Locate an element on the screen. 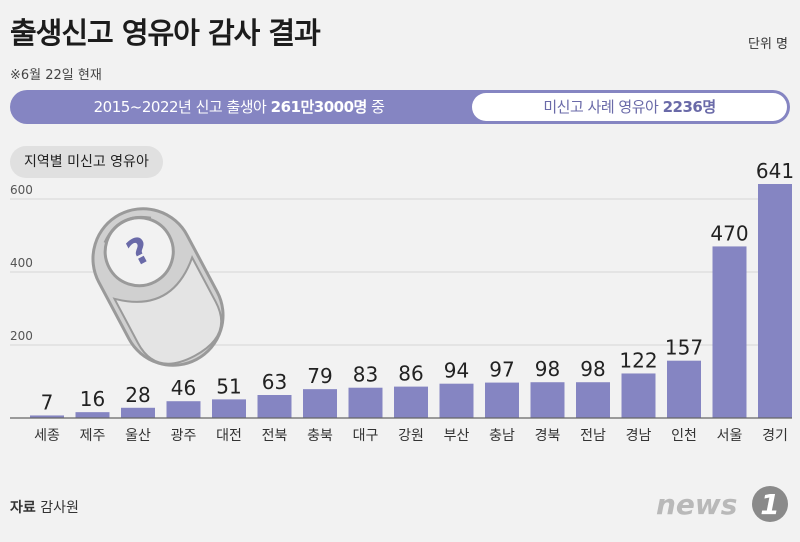 This screenshot has height=542, width=800. x-tick-label: 제주 is located at coordinates (93, 436).